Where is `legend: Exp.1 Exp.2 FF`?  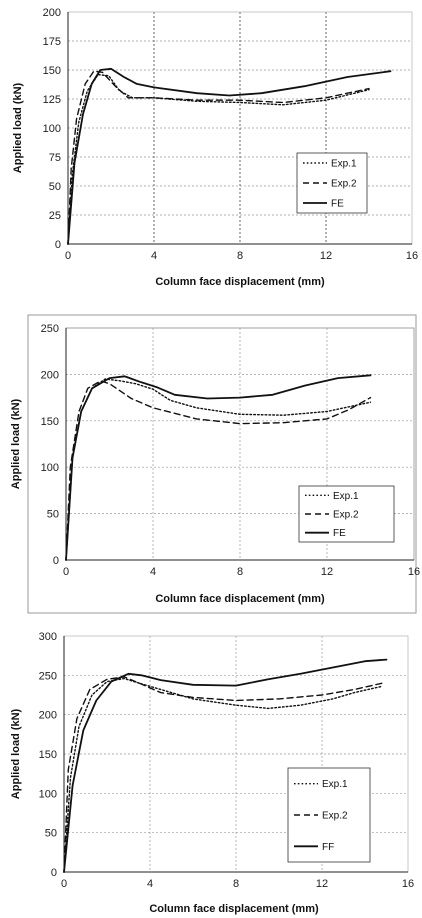
legend: Exp.1 Exp.2 FF is located at coordinates (329, 815).